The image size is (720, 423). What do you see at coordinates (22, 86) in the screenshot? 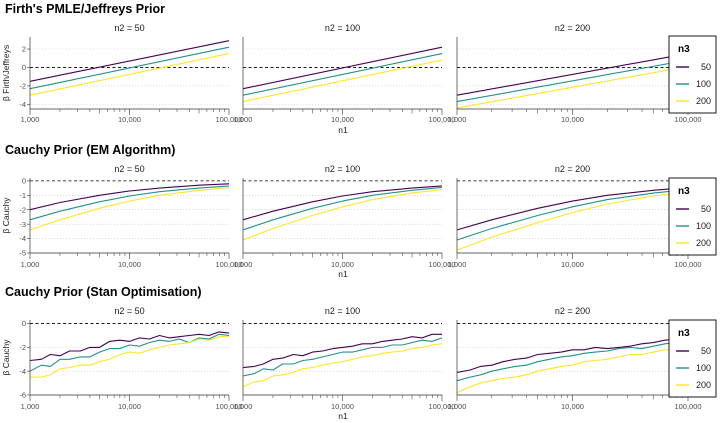
I see `y-tick-label: -2` at bounding box center [22, 86].